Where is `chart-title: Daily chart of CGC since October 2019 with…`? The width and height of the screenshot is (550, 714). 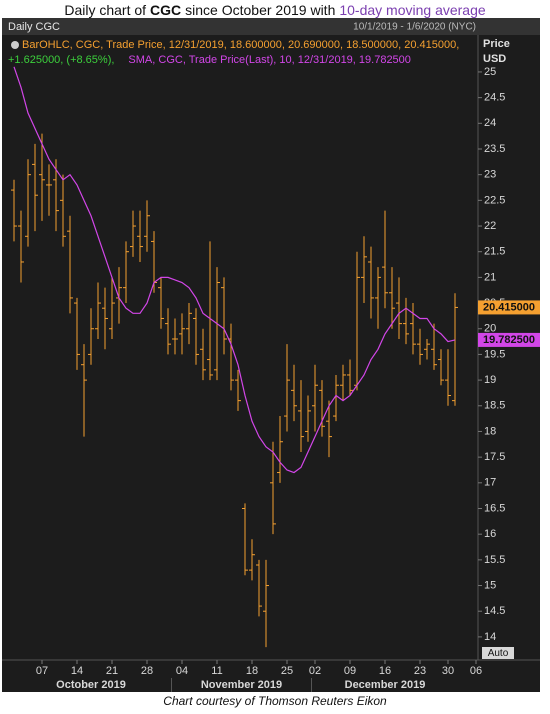 chart-title: Daily chart of CGC since October 2019 with… is located at coordinates (275, 10).